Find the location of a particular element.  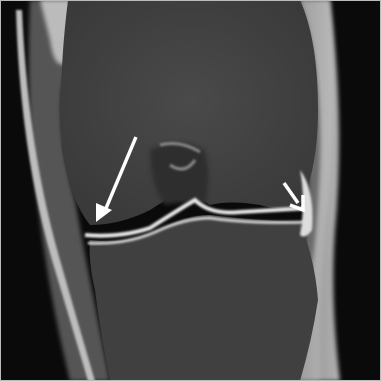

ligaments is located at coordinates (180, 156).